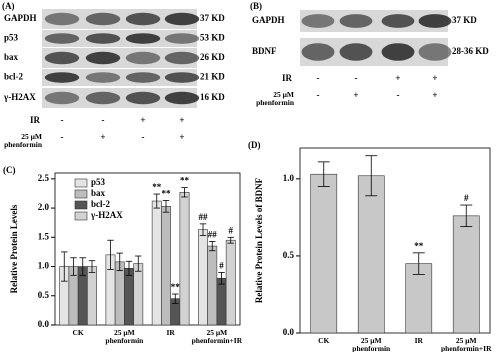  Describe the element at coordinates (44, 207) in the screenshot. I see `y-tick-label: 2.0` at that location.